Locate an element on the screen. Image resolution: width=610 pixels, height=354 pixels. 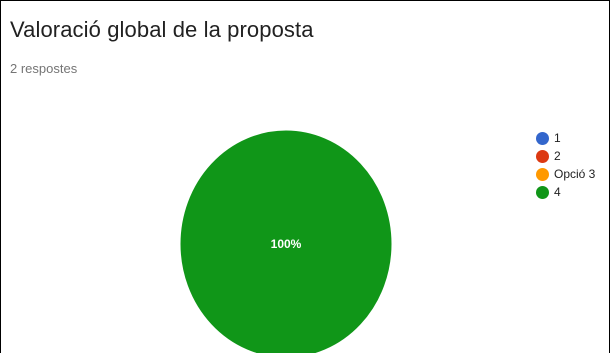
legend-label-opci-3: Opció 3 is located at coordinates (575, 174).